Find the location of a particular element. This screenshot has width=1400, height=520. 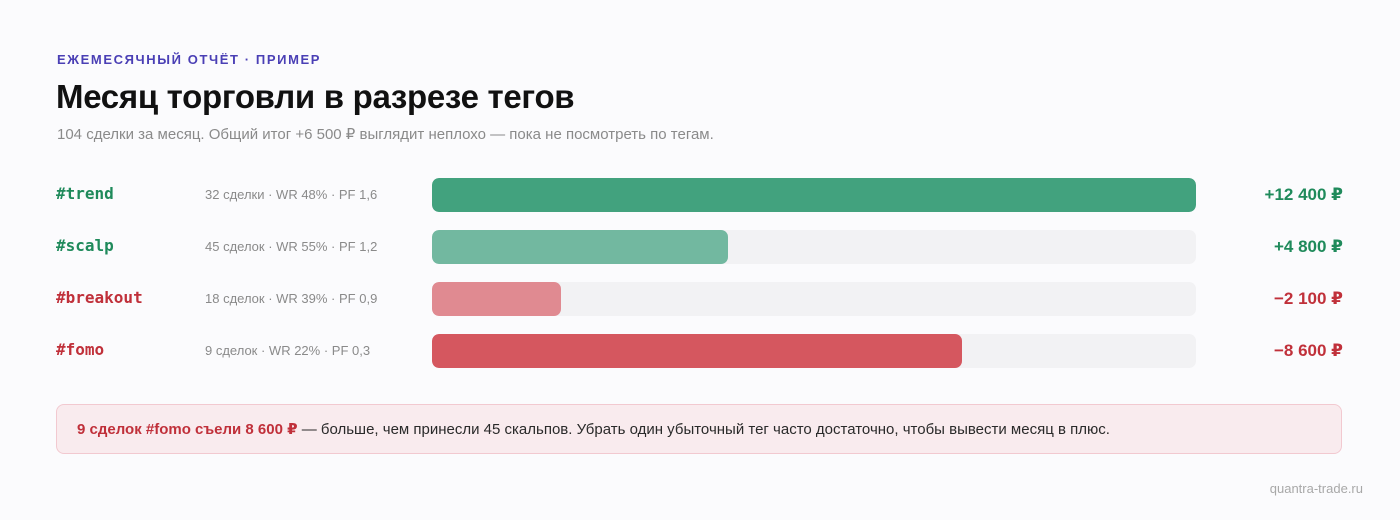

tag-label: #fomo is located at coordinates (80, 349).